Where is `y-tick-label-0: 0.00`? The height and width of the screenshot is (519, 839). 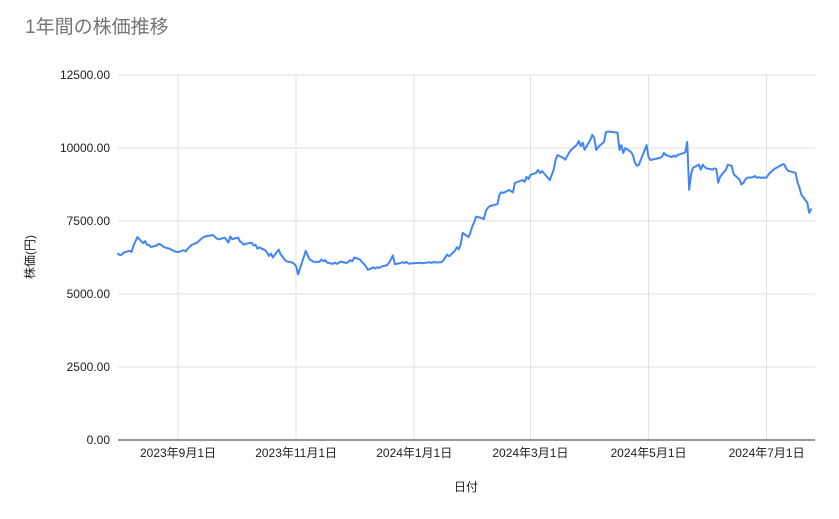 y-tick-label-0: 0.00 is located at coordinates (99, 440).